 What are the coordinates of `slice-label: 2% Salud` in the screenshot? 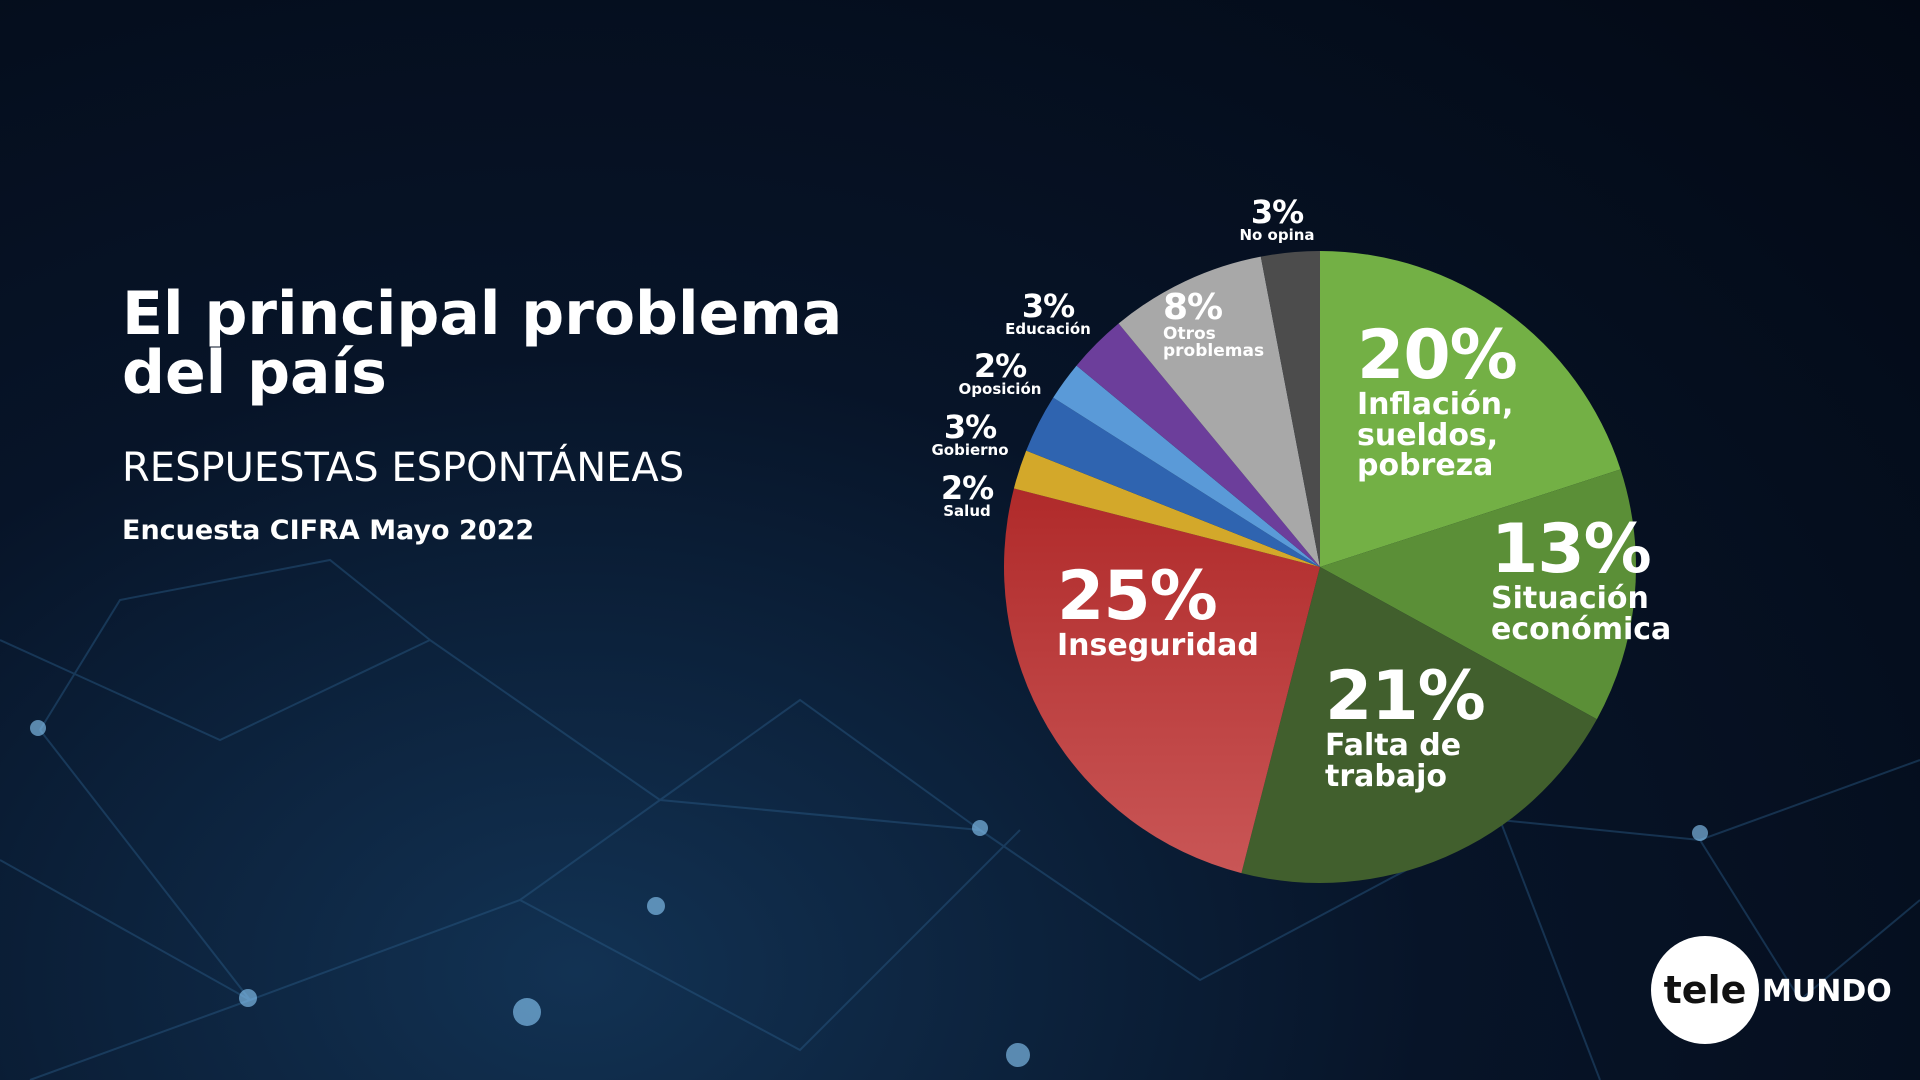 It's located at (967, 495).